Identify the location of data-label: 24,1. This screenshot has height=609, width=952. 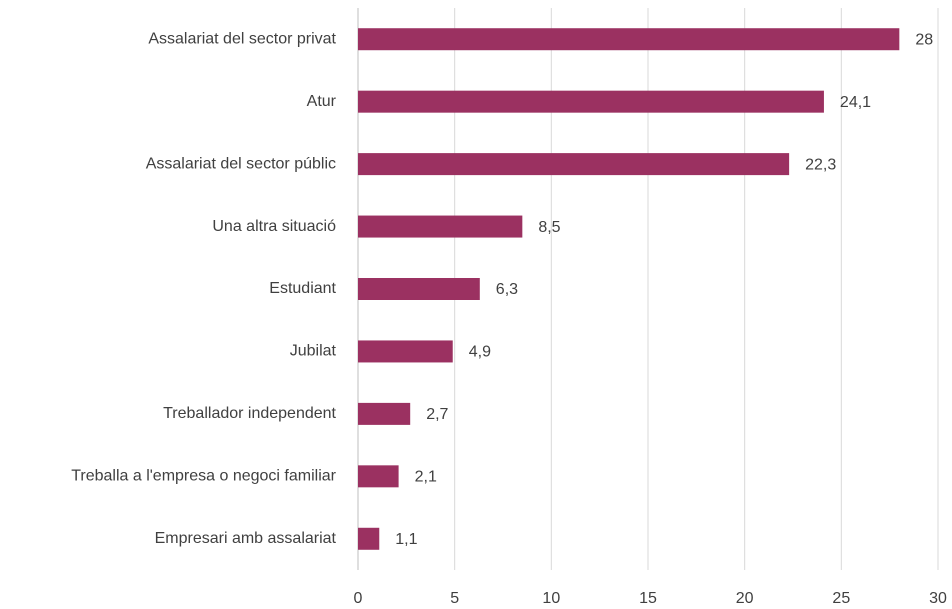
(855, 102).